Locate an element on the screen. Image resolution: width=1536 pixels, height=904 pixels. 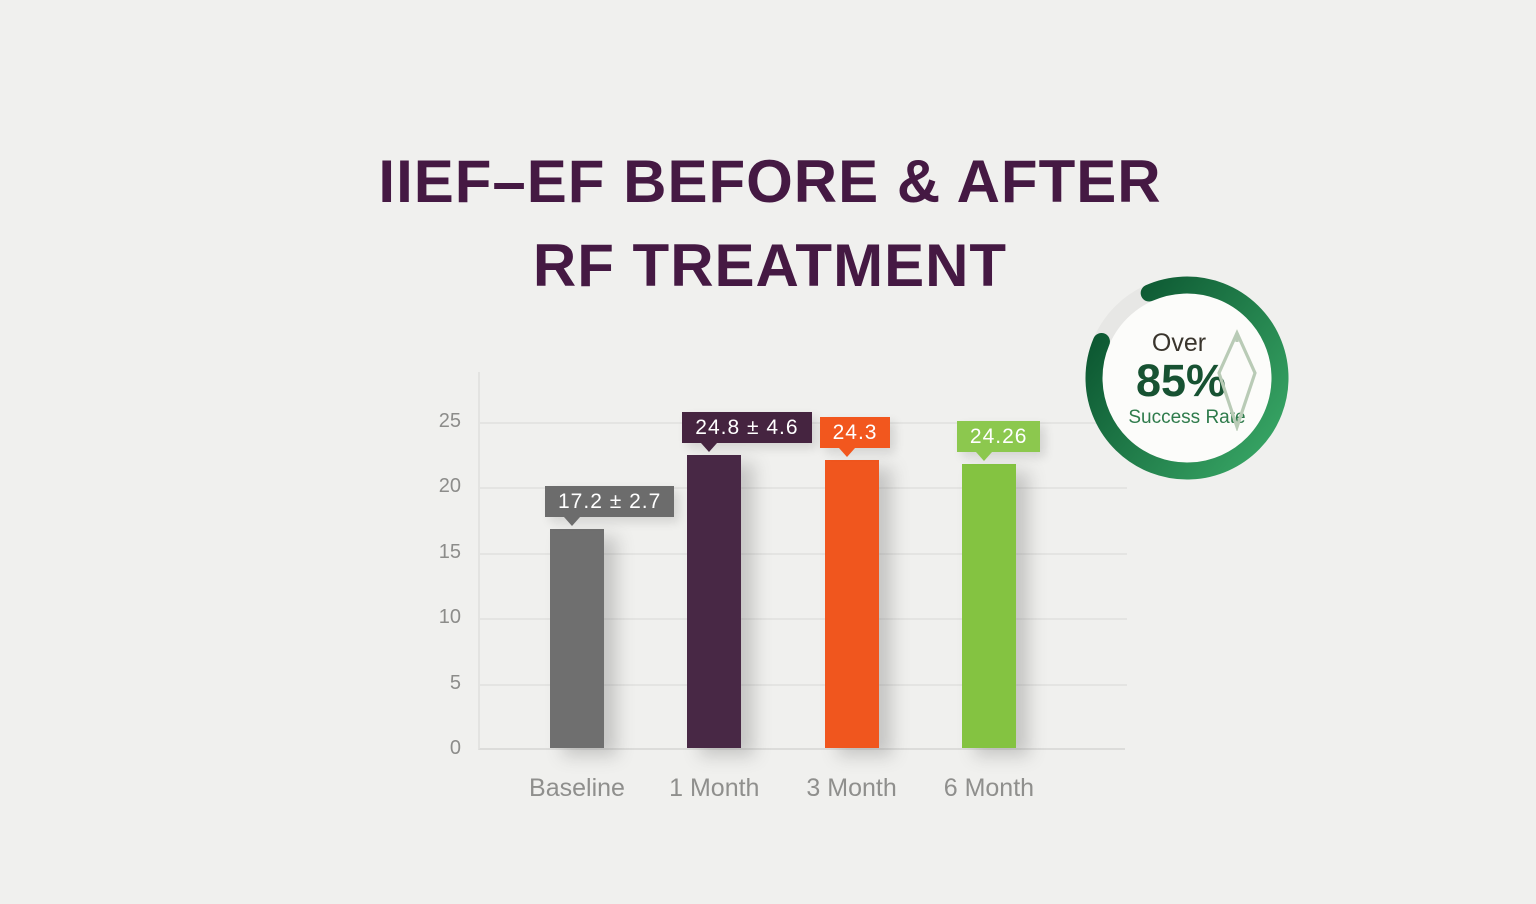
data-label-6-month: 24.26 is located at coordinates (998, 441).